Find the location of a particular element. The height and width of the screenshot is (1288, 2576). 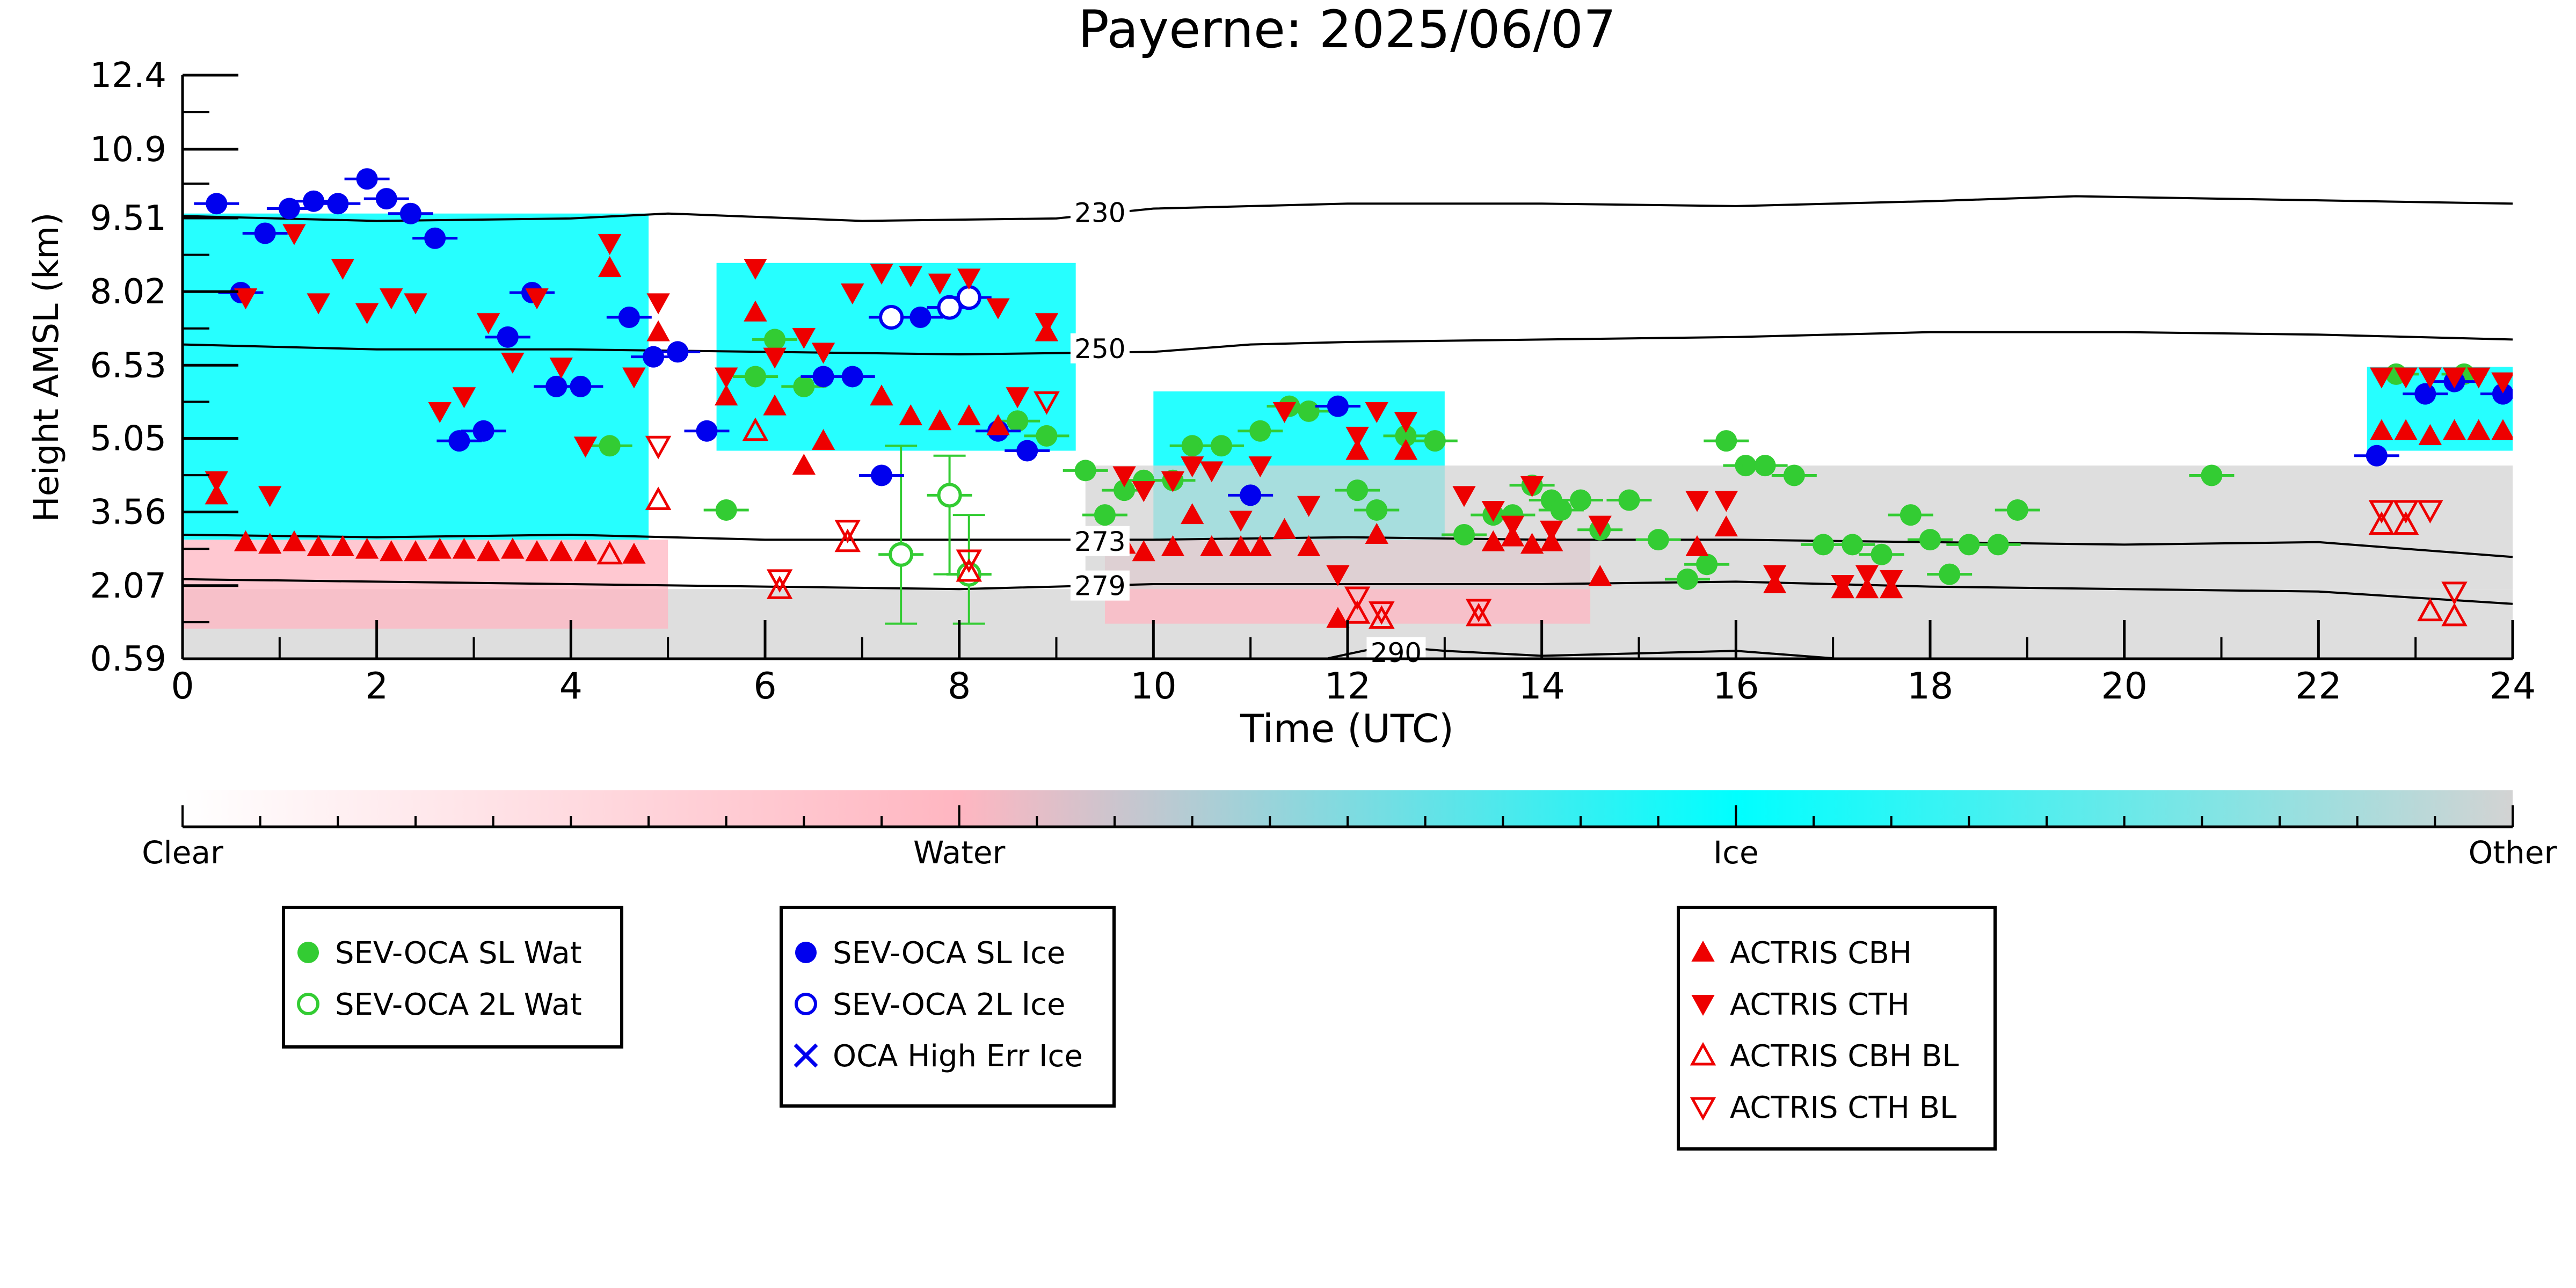

legend-box is located at coordinates (452, 977).